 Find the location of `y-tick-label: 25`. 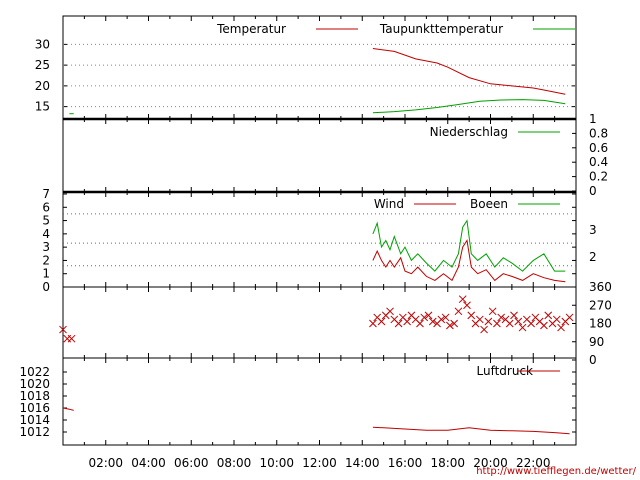

y-tick-label: 25 is located at coordinates (42, 65).